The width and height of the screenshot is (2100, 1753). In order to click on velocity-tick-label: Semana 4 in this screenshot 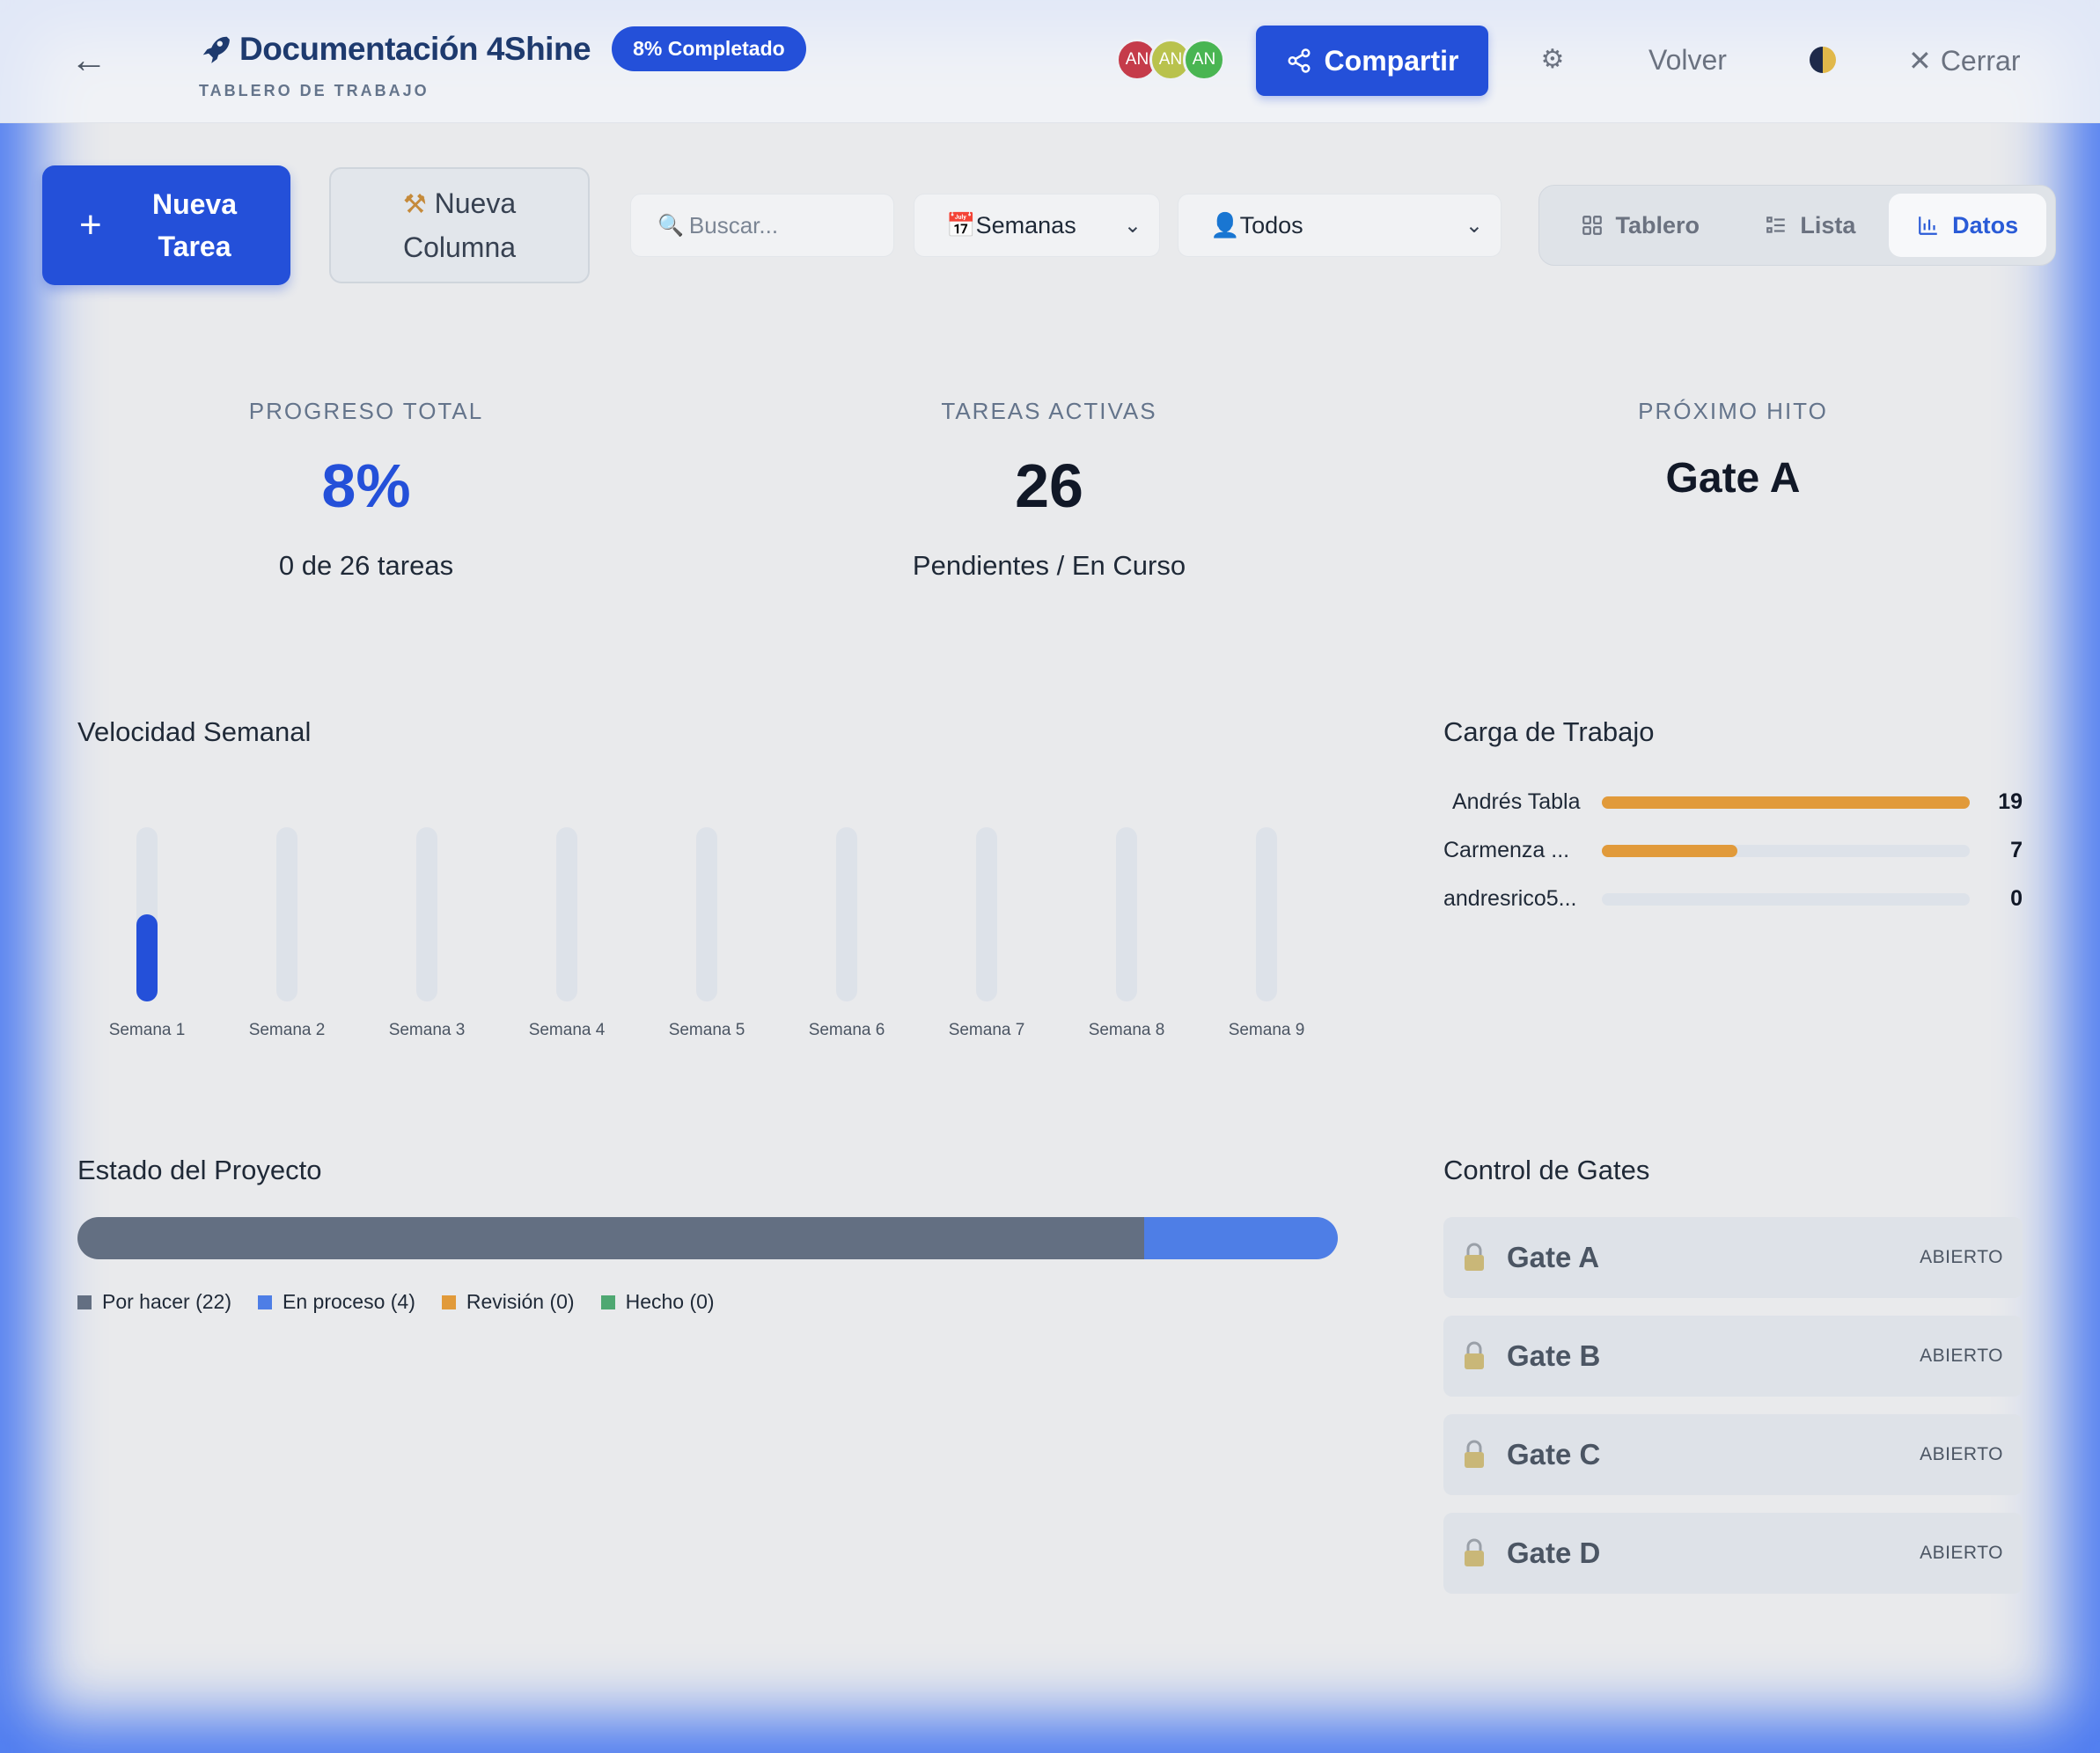, I will do `click(567, 1030)`.